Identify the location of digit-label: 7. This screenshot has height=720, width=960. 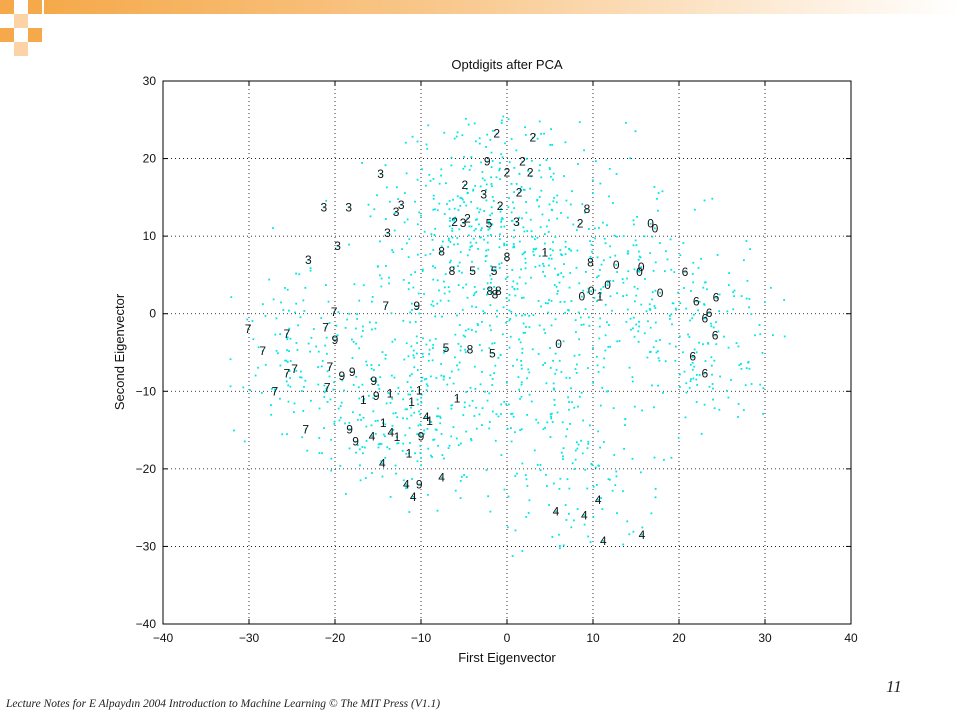
(305, 429).